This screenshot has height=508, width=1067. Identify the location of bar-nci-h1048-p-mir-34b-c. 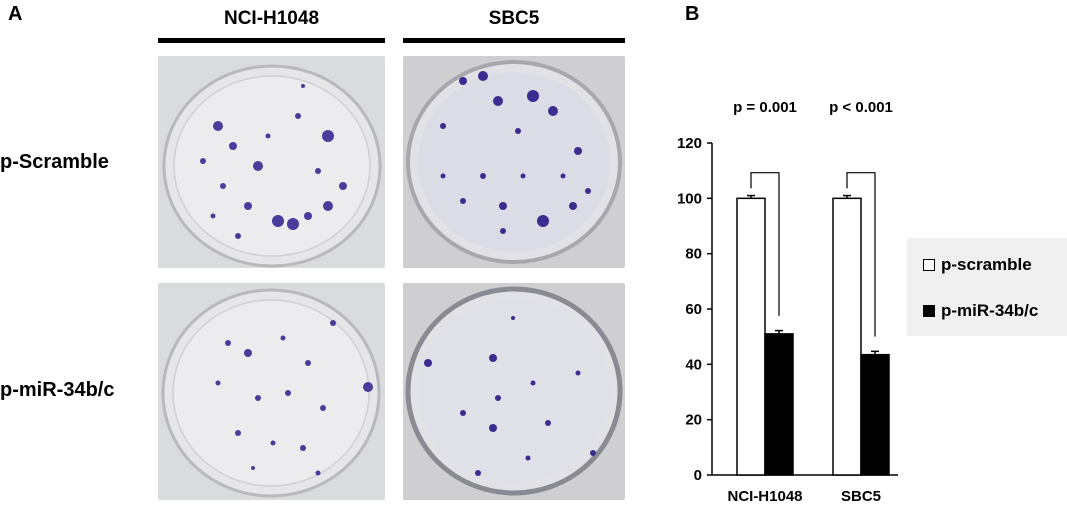
(779, 404).